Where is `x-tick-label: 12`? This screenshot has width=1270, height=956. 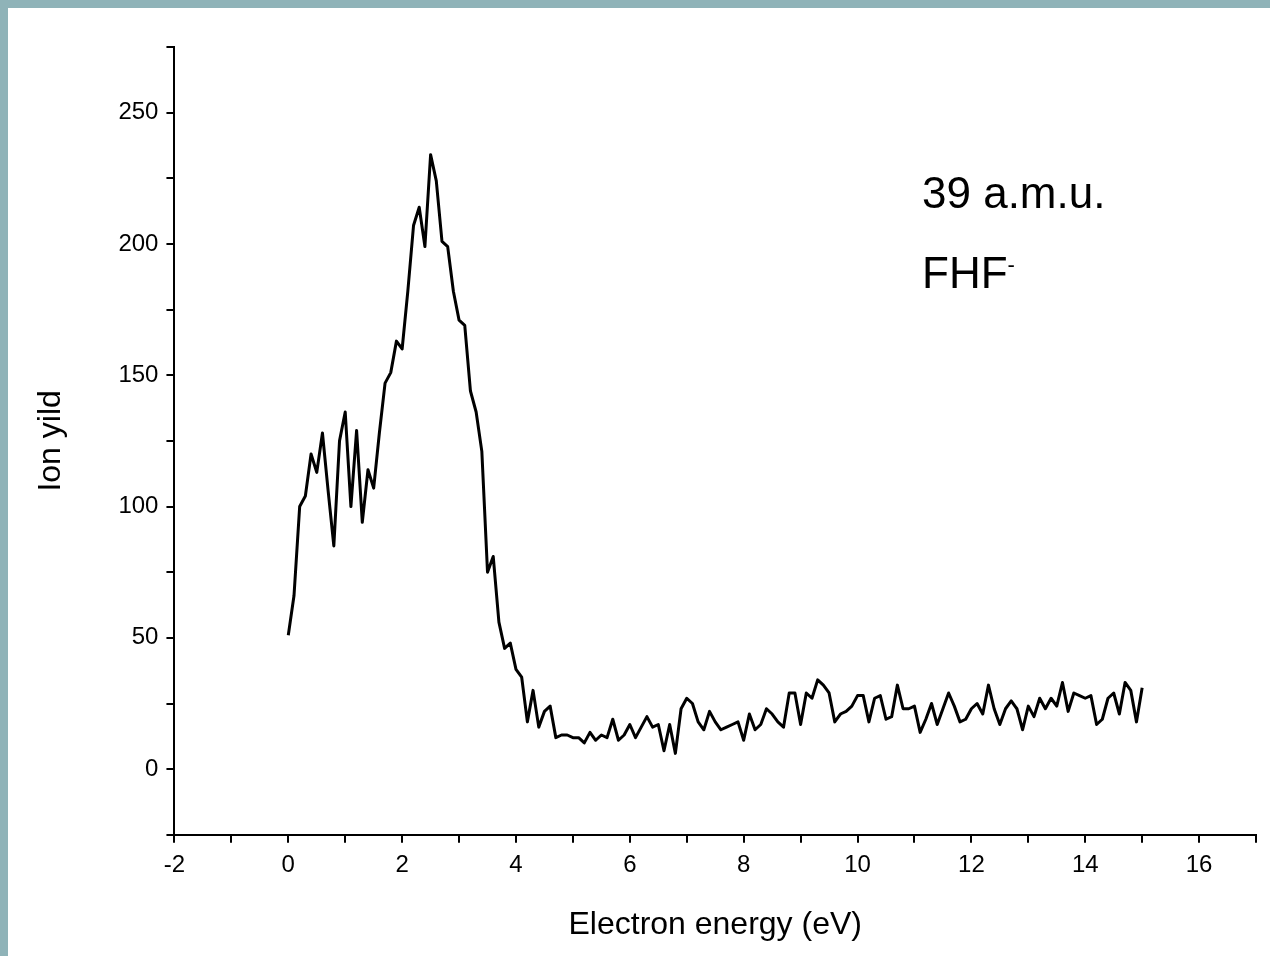 x-tick-label: 12 is located at coordinates (971, 863).